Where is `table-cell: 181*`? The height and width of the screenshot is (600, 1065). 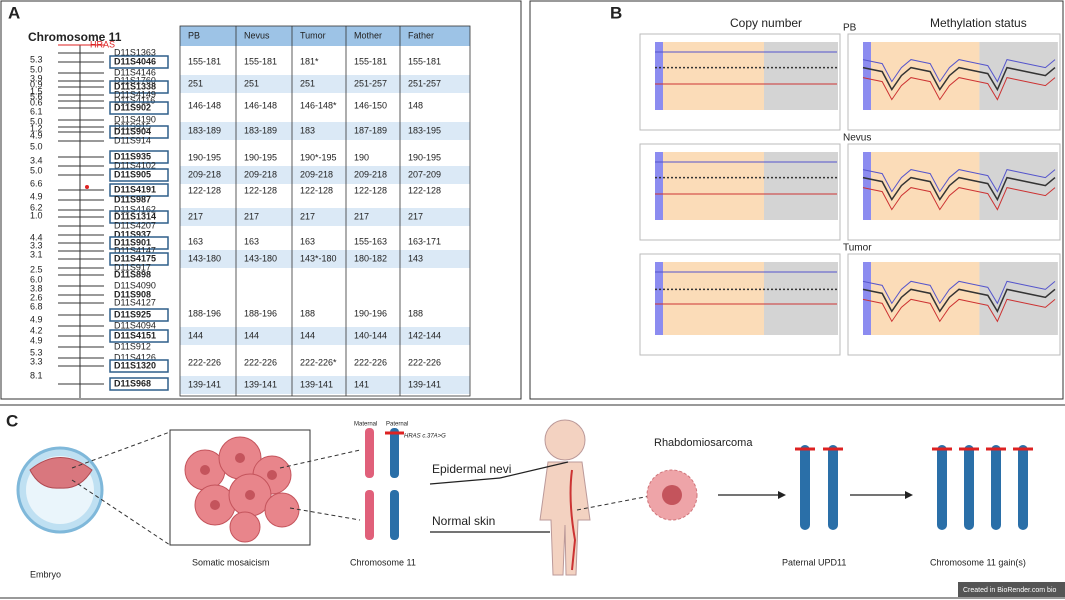
table-cell: 181* is located at coordinates (309, 61).